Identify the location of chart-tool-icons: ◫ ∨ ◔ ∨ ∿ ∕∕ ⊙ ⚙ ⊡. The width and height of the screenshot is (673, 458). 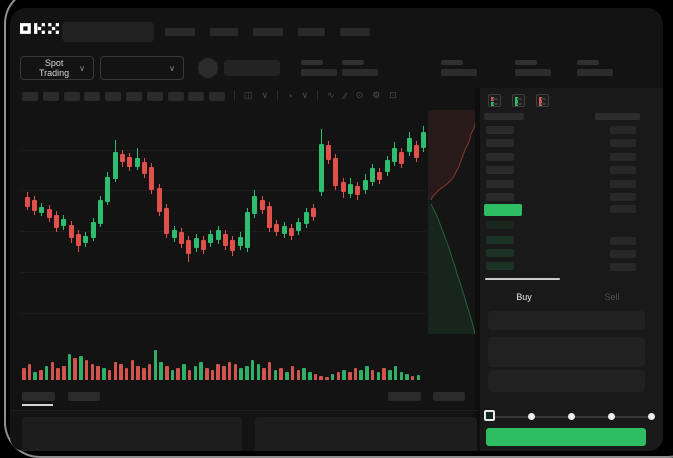
(315, 95).